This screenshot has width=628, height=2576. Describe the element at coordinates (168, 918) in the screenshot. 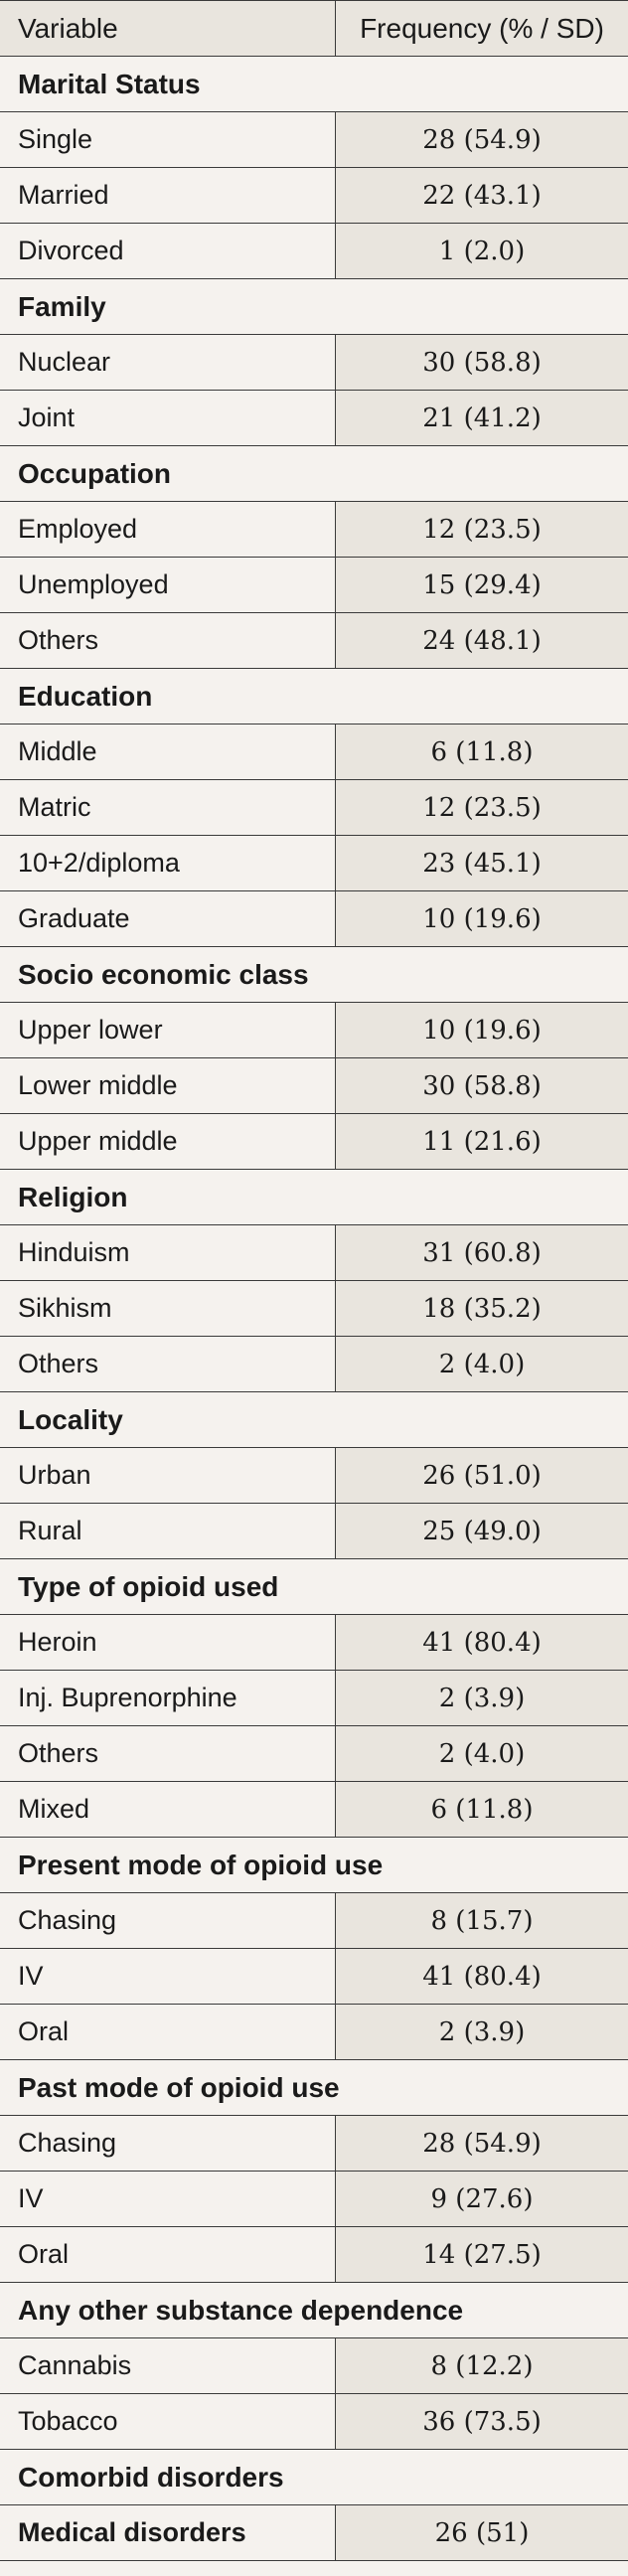

I see `variable-label: Graduate` at that location.